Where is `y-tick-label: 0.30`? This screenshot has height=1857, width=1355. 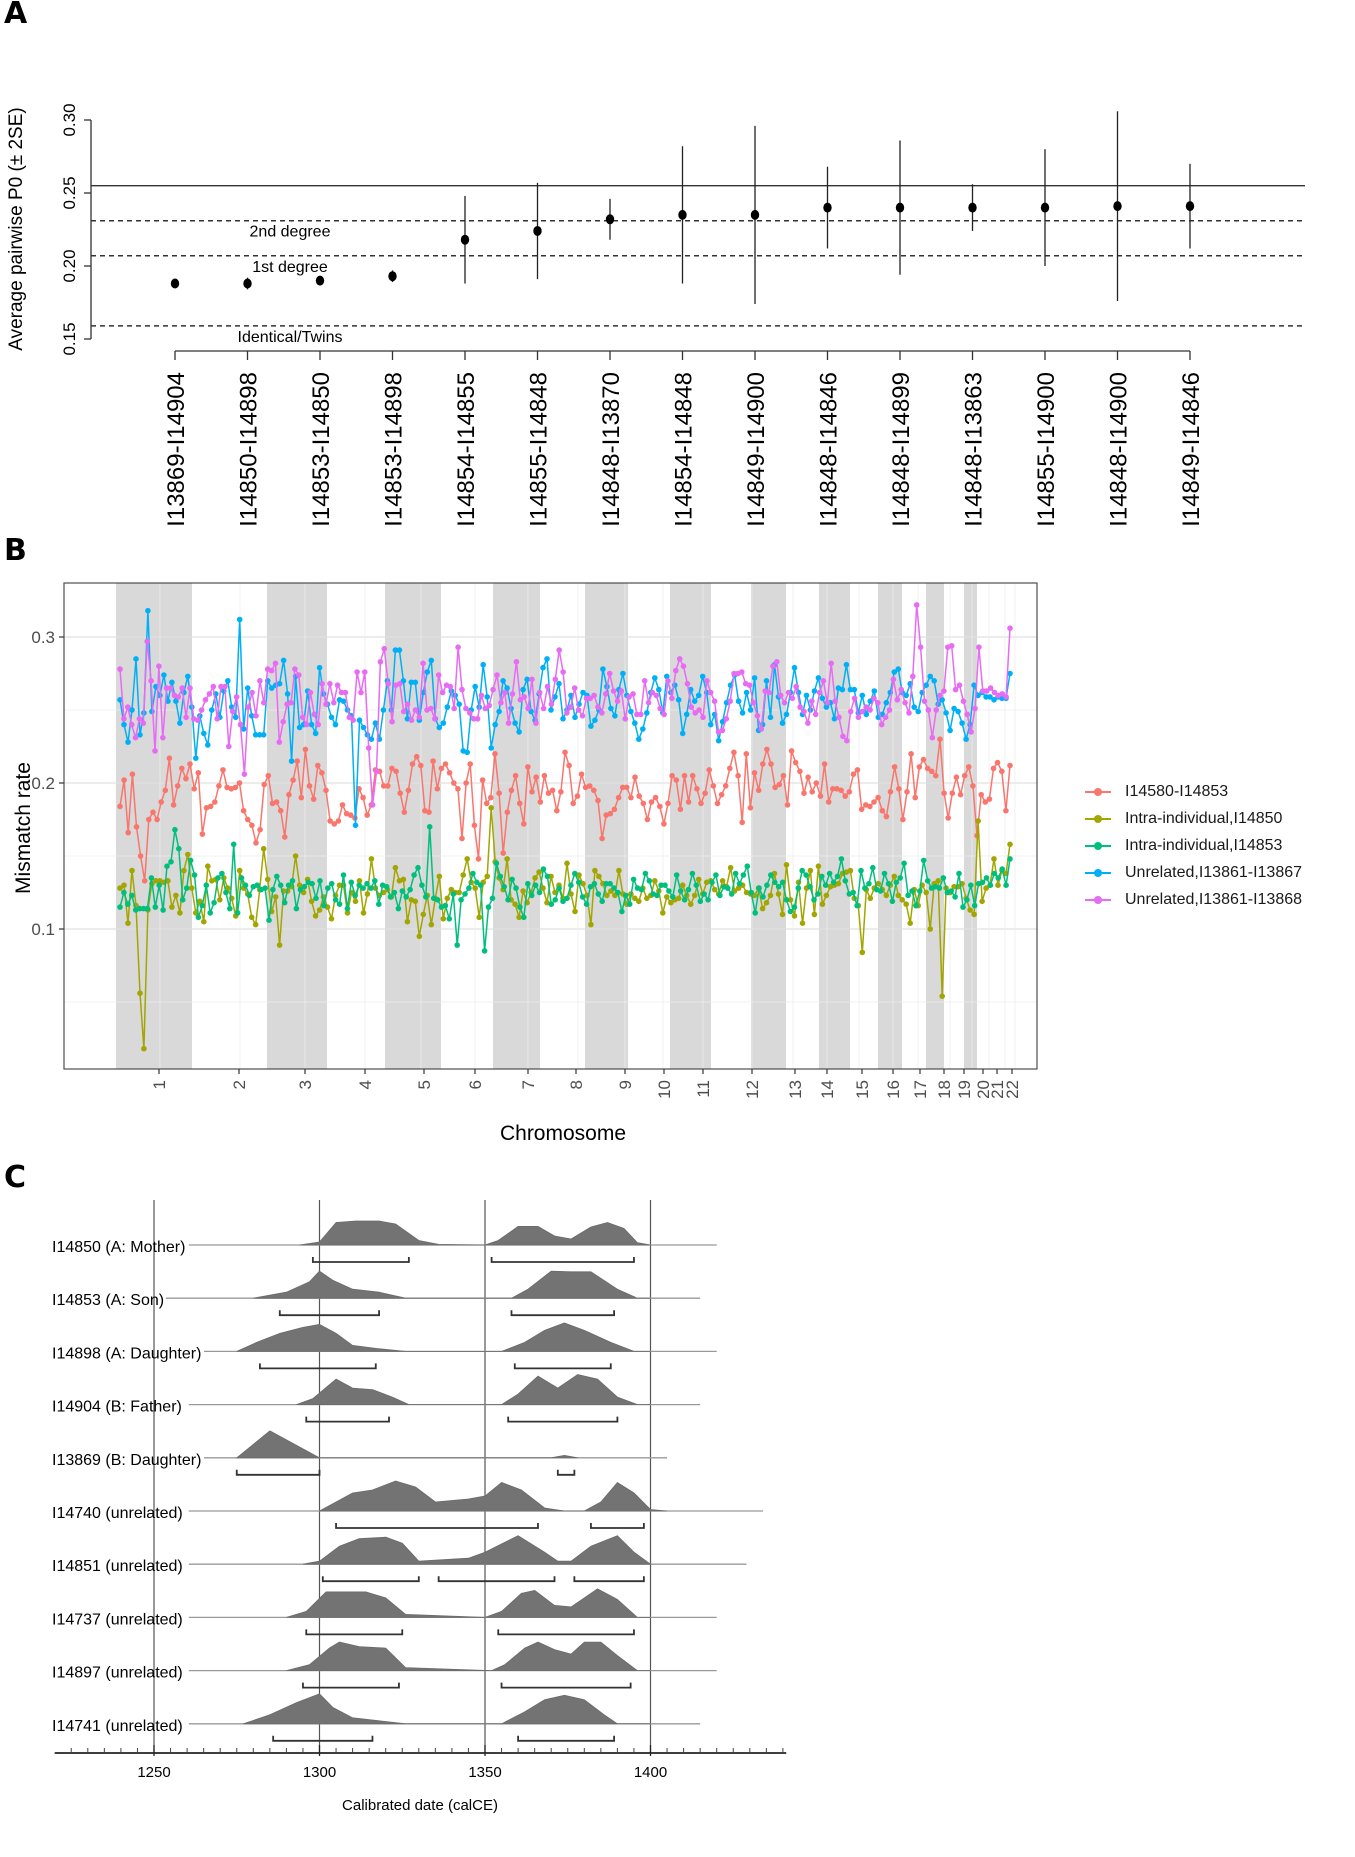 y-tick-label: 0.30 is located at coordinates (69, 119).